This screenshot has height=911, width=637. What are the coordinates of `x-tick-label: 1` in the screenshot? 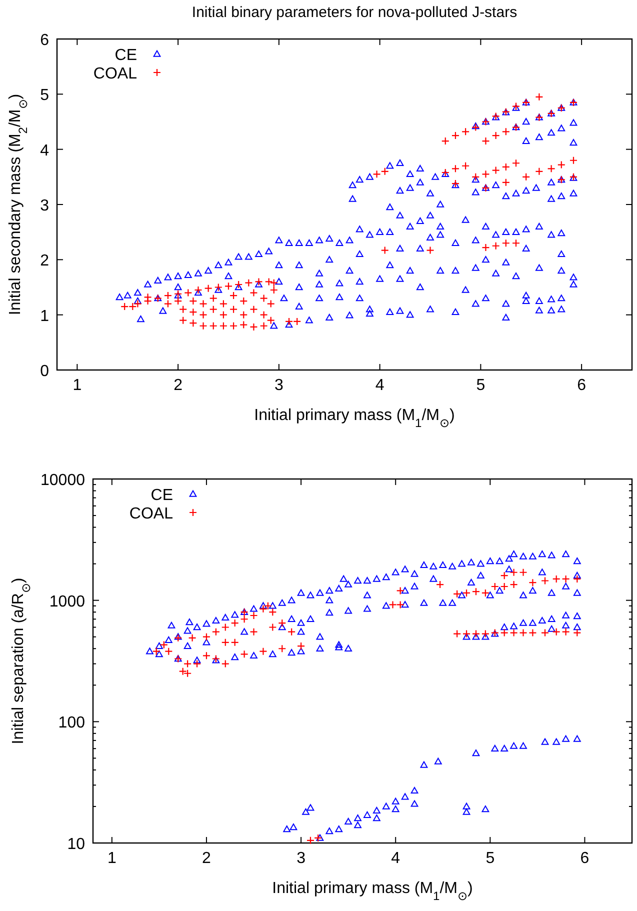 It's located at (111, 858).